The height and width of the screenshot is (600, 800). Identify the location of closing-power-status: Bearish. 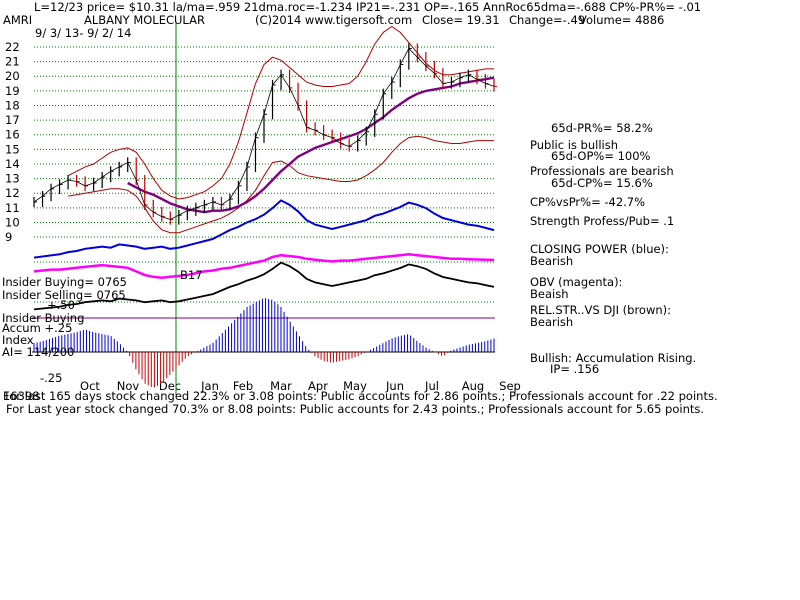
(551, 261).